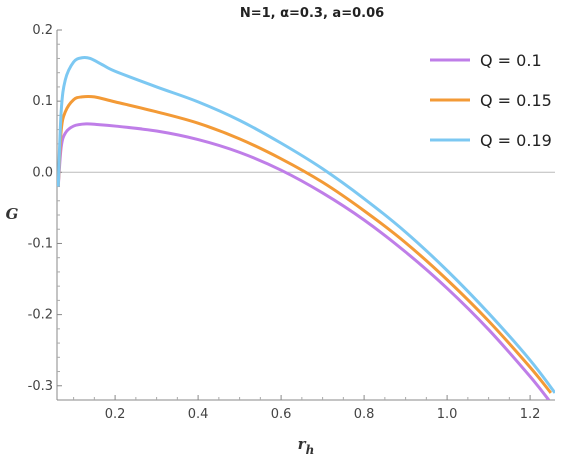  What do you see at coordinates (42, 101) in the screenshot?
I see `y-tick-label: 0.1` at bounding box center [42, 101].